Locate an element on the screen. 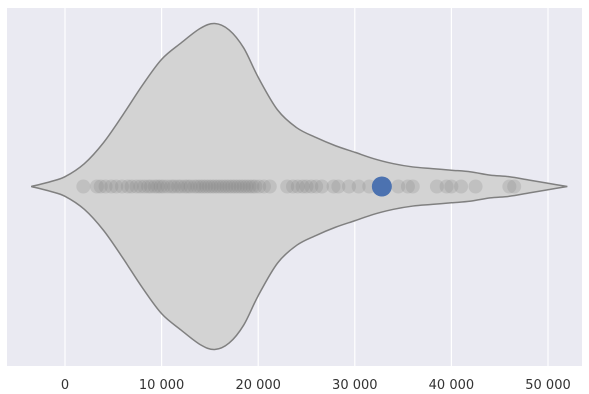 The image size is (589, 394). x-tick-label: 30 000 is located at coordinates (355, 385).